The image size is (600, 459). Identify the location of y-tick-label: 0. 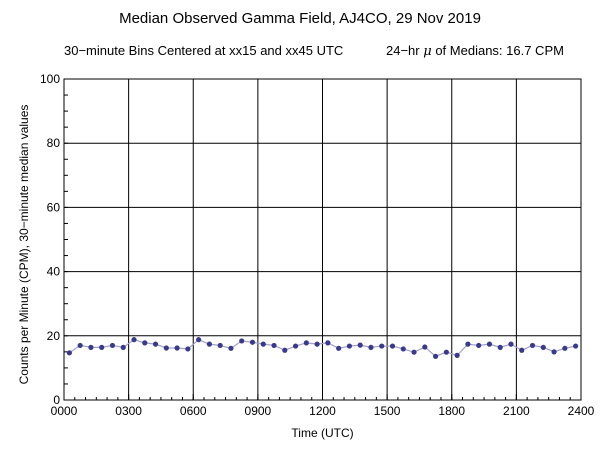
(56, 400).